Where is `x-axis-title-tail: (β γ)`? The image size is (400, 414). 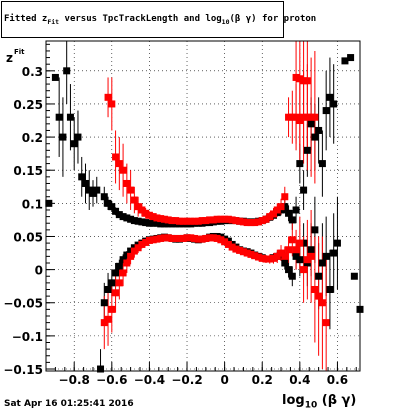
x-axis-title-tail: (β γ) is located at coordinates (339, 400).